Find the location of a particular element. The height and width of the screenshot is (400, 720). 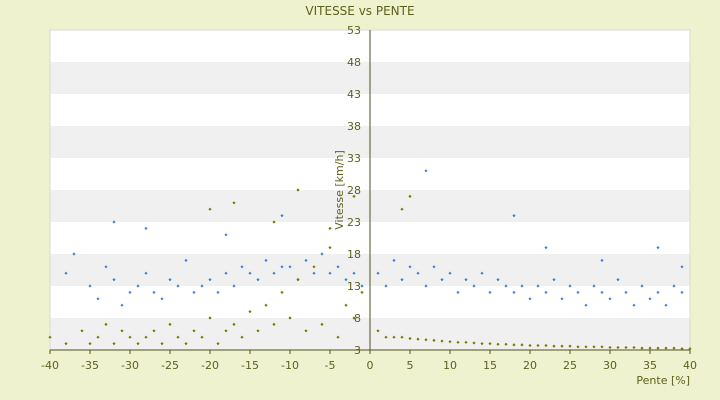

x-tick-label: -25 is located at coordinates (170, 365).